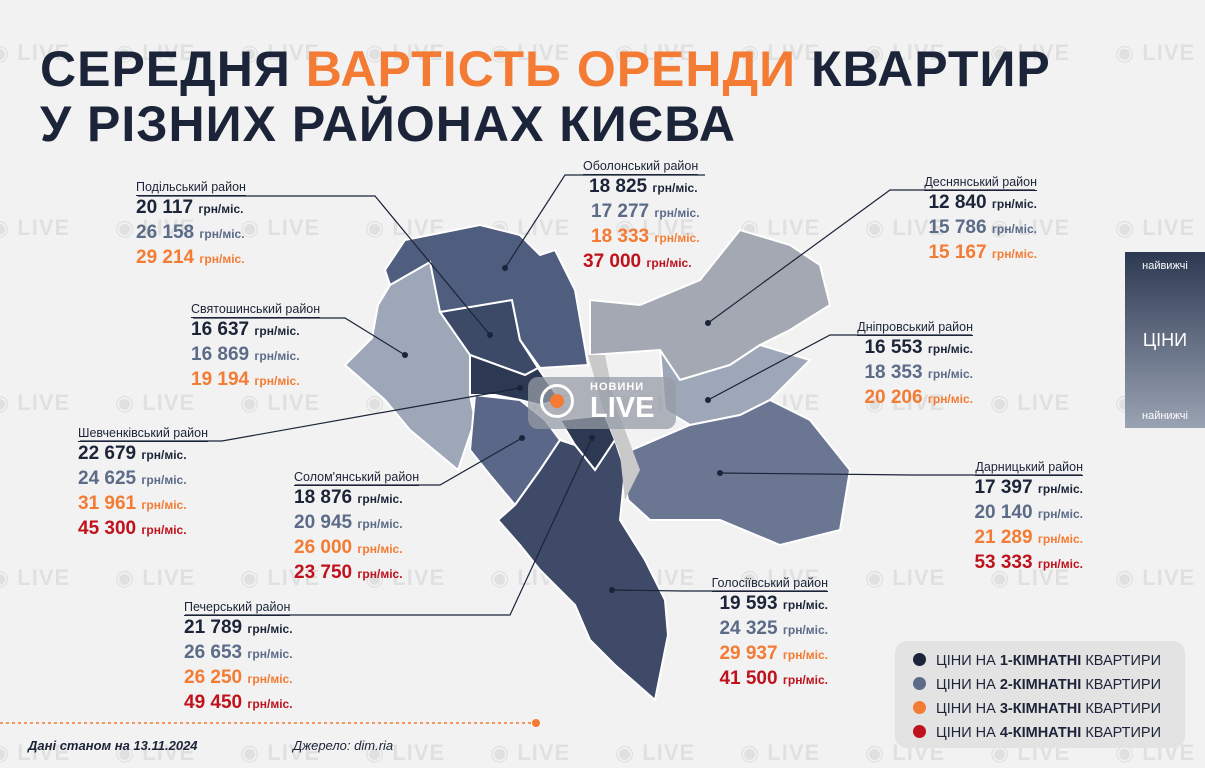  I want to click on legend-item-3room: ЦІНИ НА 3-КІМНАТНІ КВАРТИРИ, so click(1037, 709).